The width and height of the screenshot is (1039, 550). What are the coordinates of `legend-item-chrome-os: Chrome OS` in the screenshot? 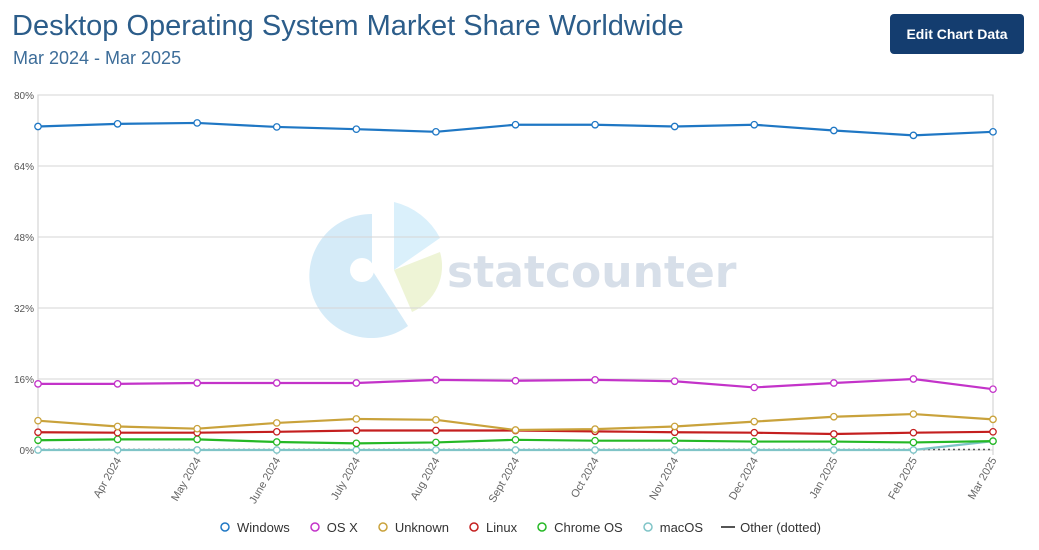 It's located at (579, 527).